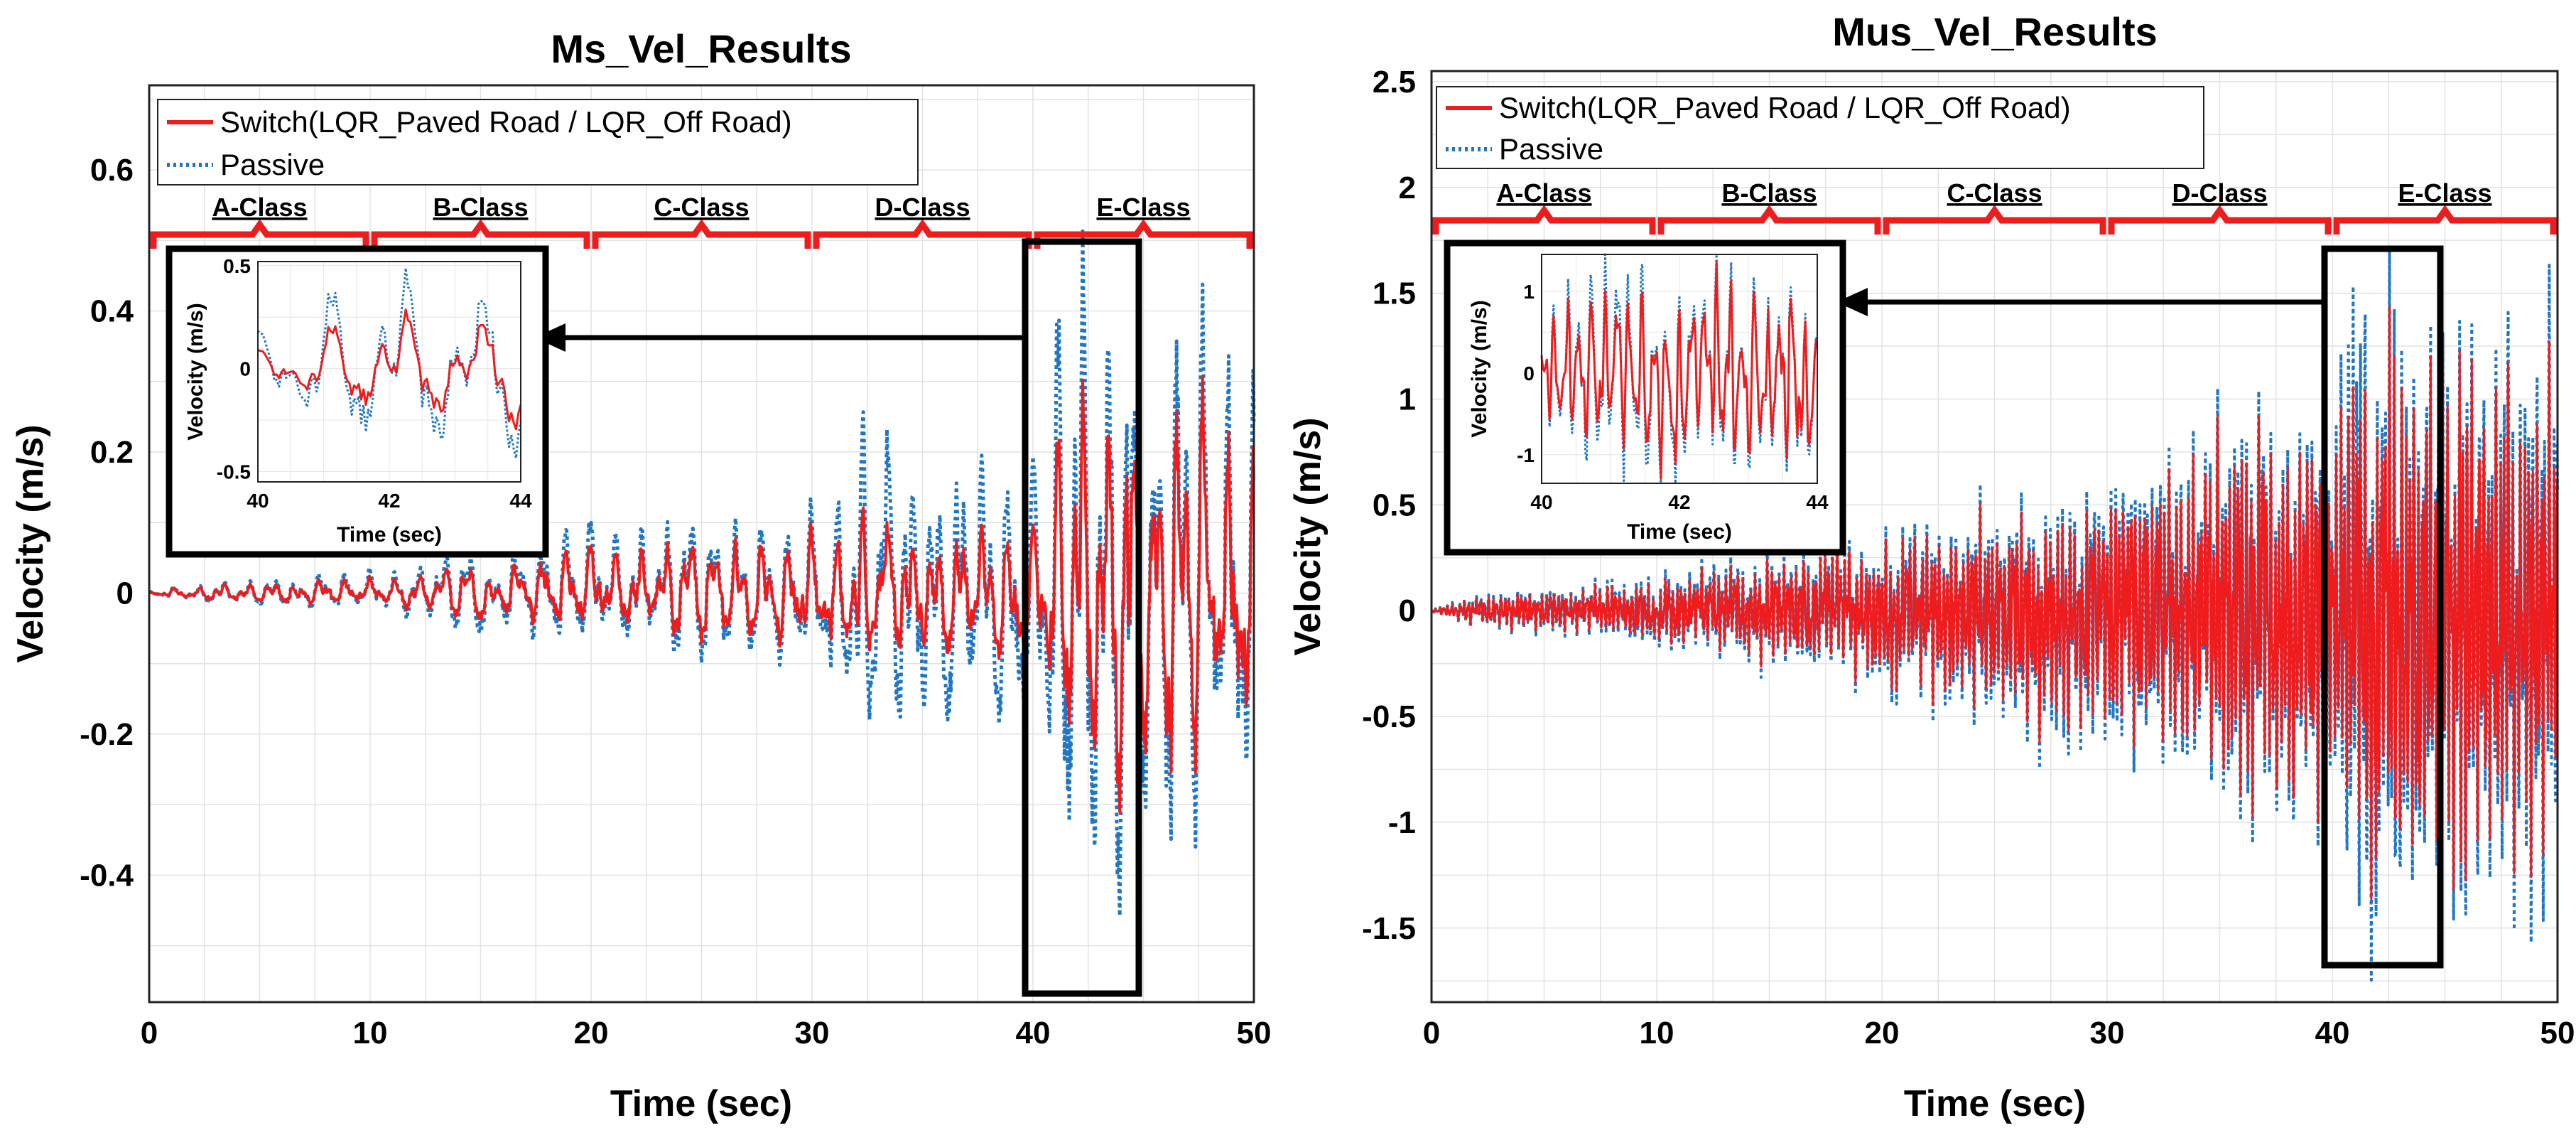 This screenshot has width=2576, height=1140. What do you see at coordinates (112, 452) in the screenshot?
I see `y-tick-label: 0.2` at bounding box center [112, 452].